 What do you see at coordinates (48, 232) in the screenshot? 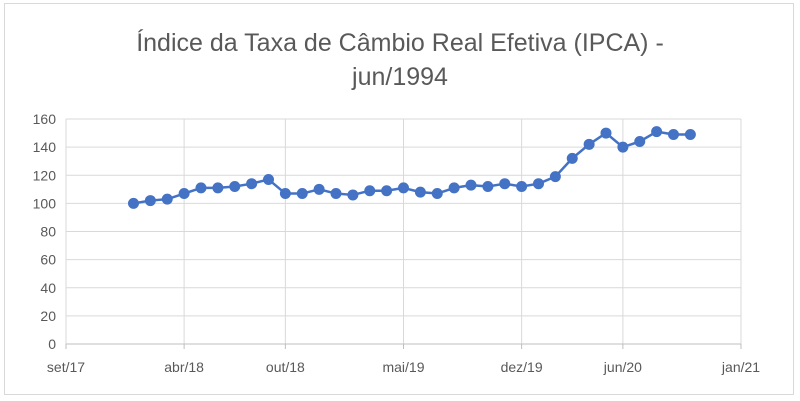
I see `y-tick-label: 80` at bounding box center [48, 232].